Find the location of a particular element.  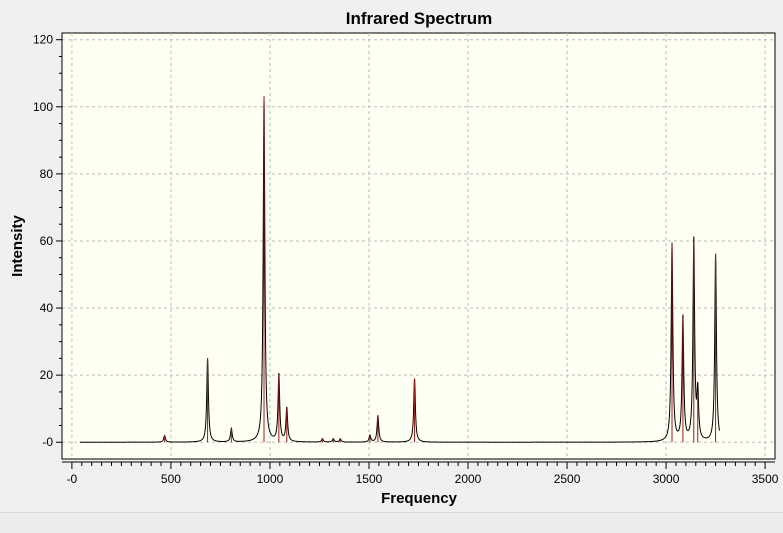

x-tick-label: 500 is located at coordinates (171, 479).